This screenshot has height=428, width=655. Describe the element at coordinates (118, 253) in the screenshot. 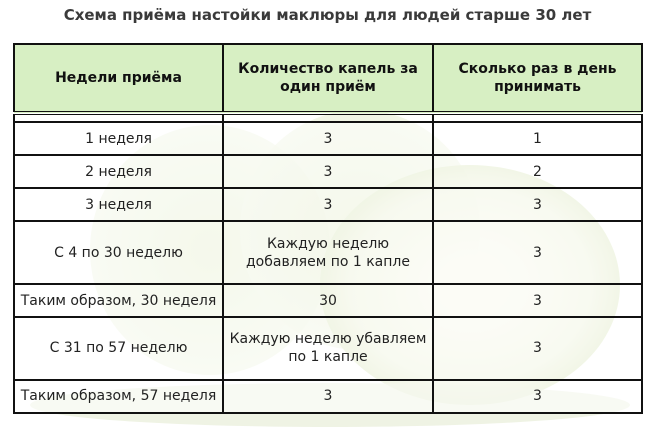

I see `weeks-cell: С 4 по 30 неделю` at that location.